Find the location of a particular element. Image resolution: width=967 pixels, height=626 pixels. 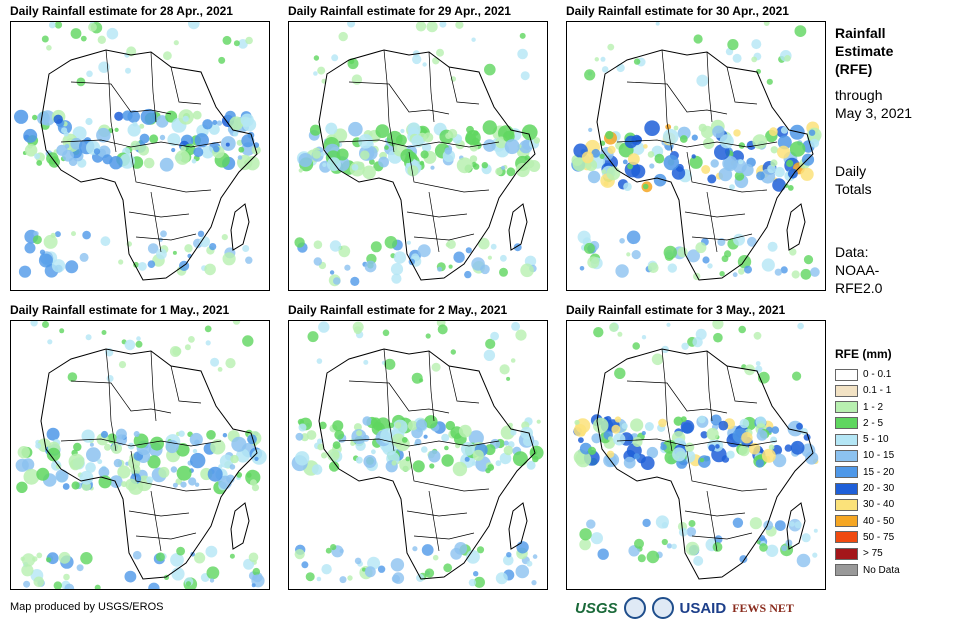

panel-title: Daily Rainfall estimate for 3 May., 2021 is located at coordinates (676, 310).